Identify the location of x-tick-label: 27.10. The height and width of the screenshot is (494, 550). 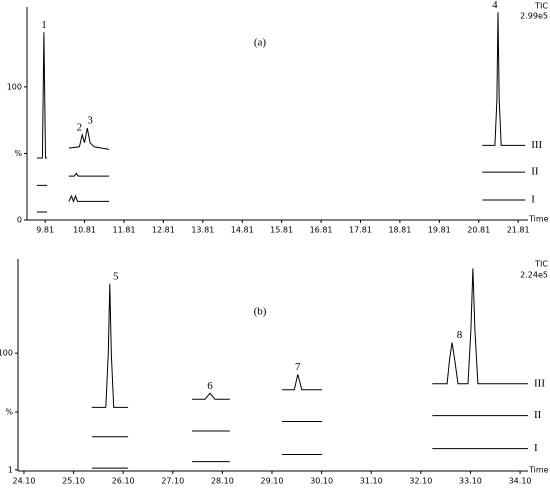
(172, 481).